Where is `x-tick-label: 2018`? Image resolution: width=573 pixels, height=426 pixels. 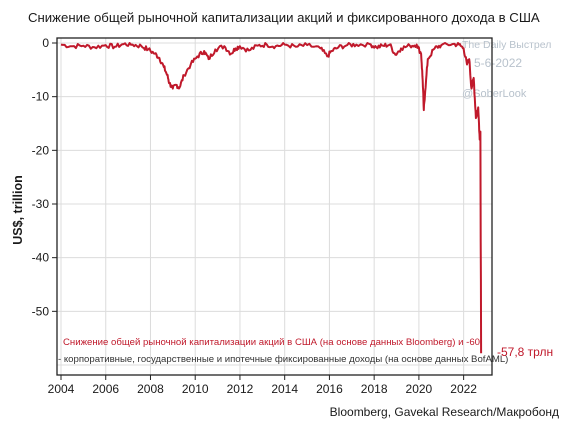 x-tick-label: 2018 is located at coordinates (374, 389).